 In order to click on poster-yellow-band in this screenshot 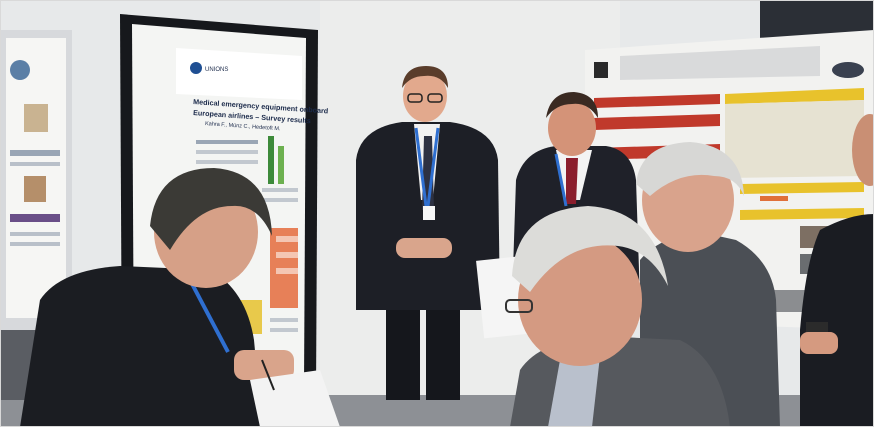, I will do `click(794, 96)`.